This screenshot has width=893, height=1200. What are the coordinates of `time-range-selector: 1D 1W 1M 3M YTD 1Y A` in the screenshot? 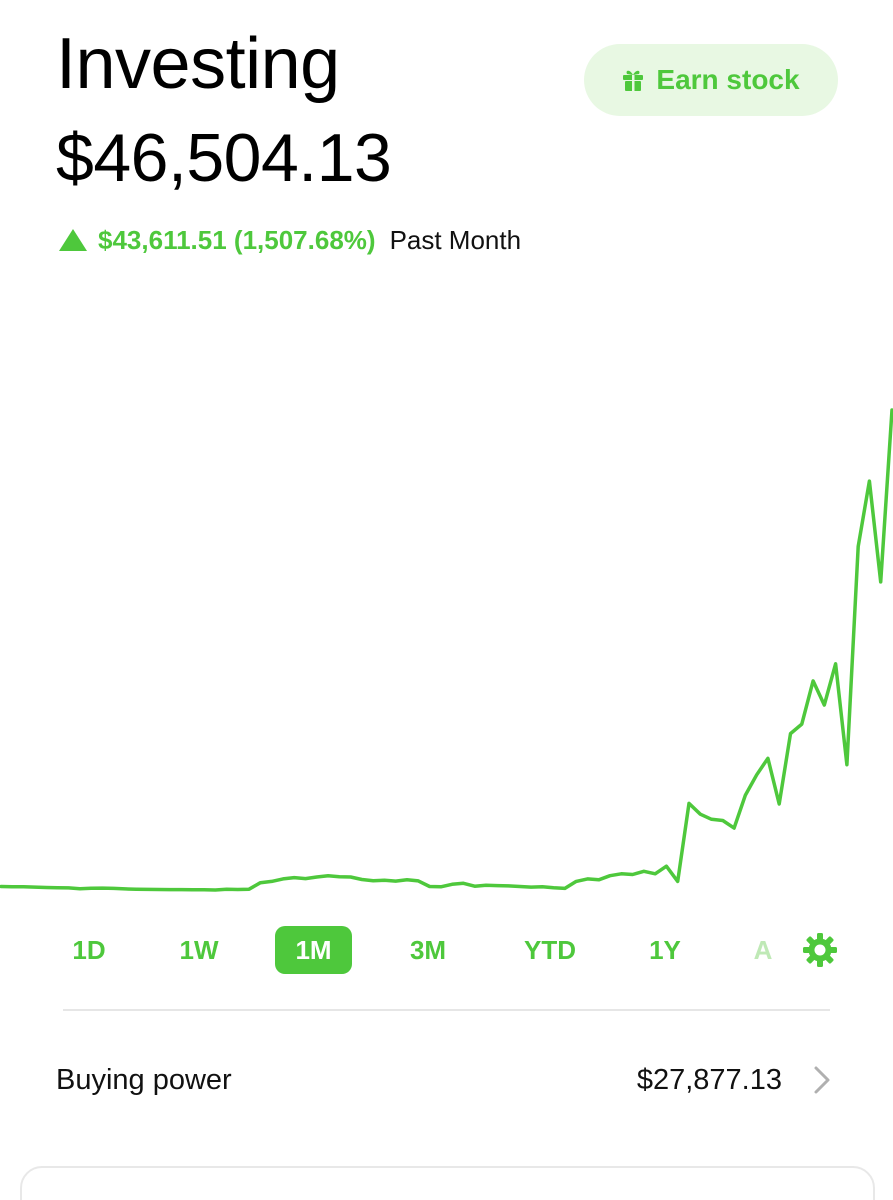 It's located at (446, 950).